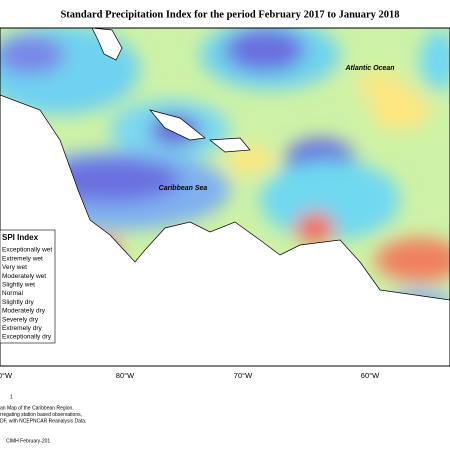  What do you see at coordinates (22, 258) in the screenshot?
I see `legend-item: Extremely wet` at bounding box center [22, 258].